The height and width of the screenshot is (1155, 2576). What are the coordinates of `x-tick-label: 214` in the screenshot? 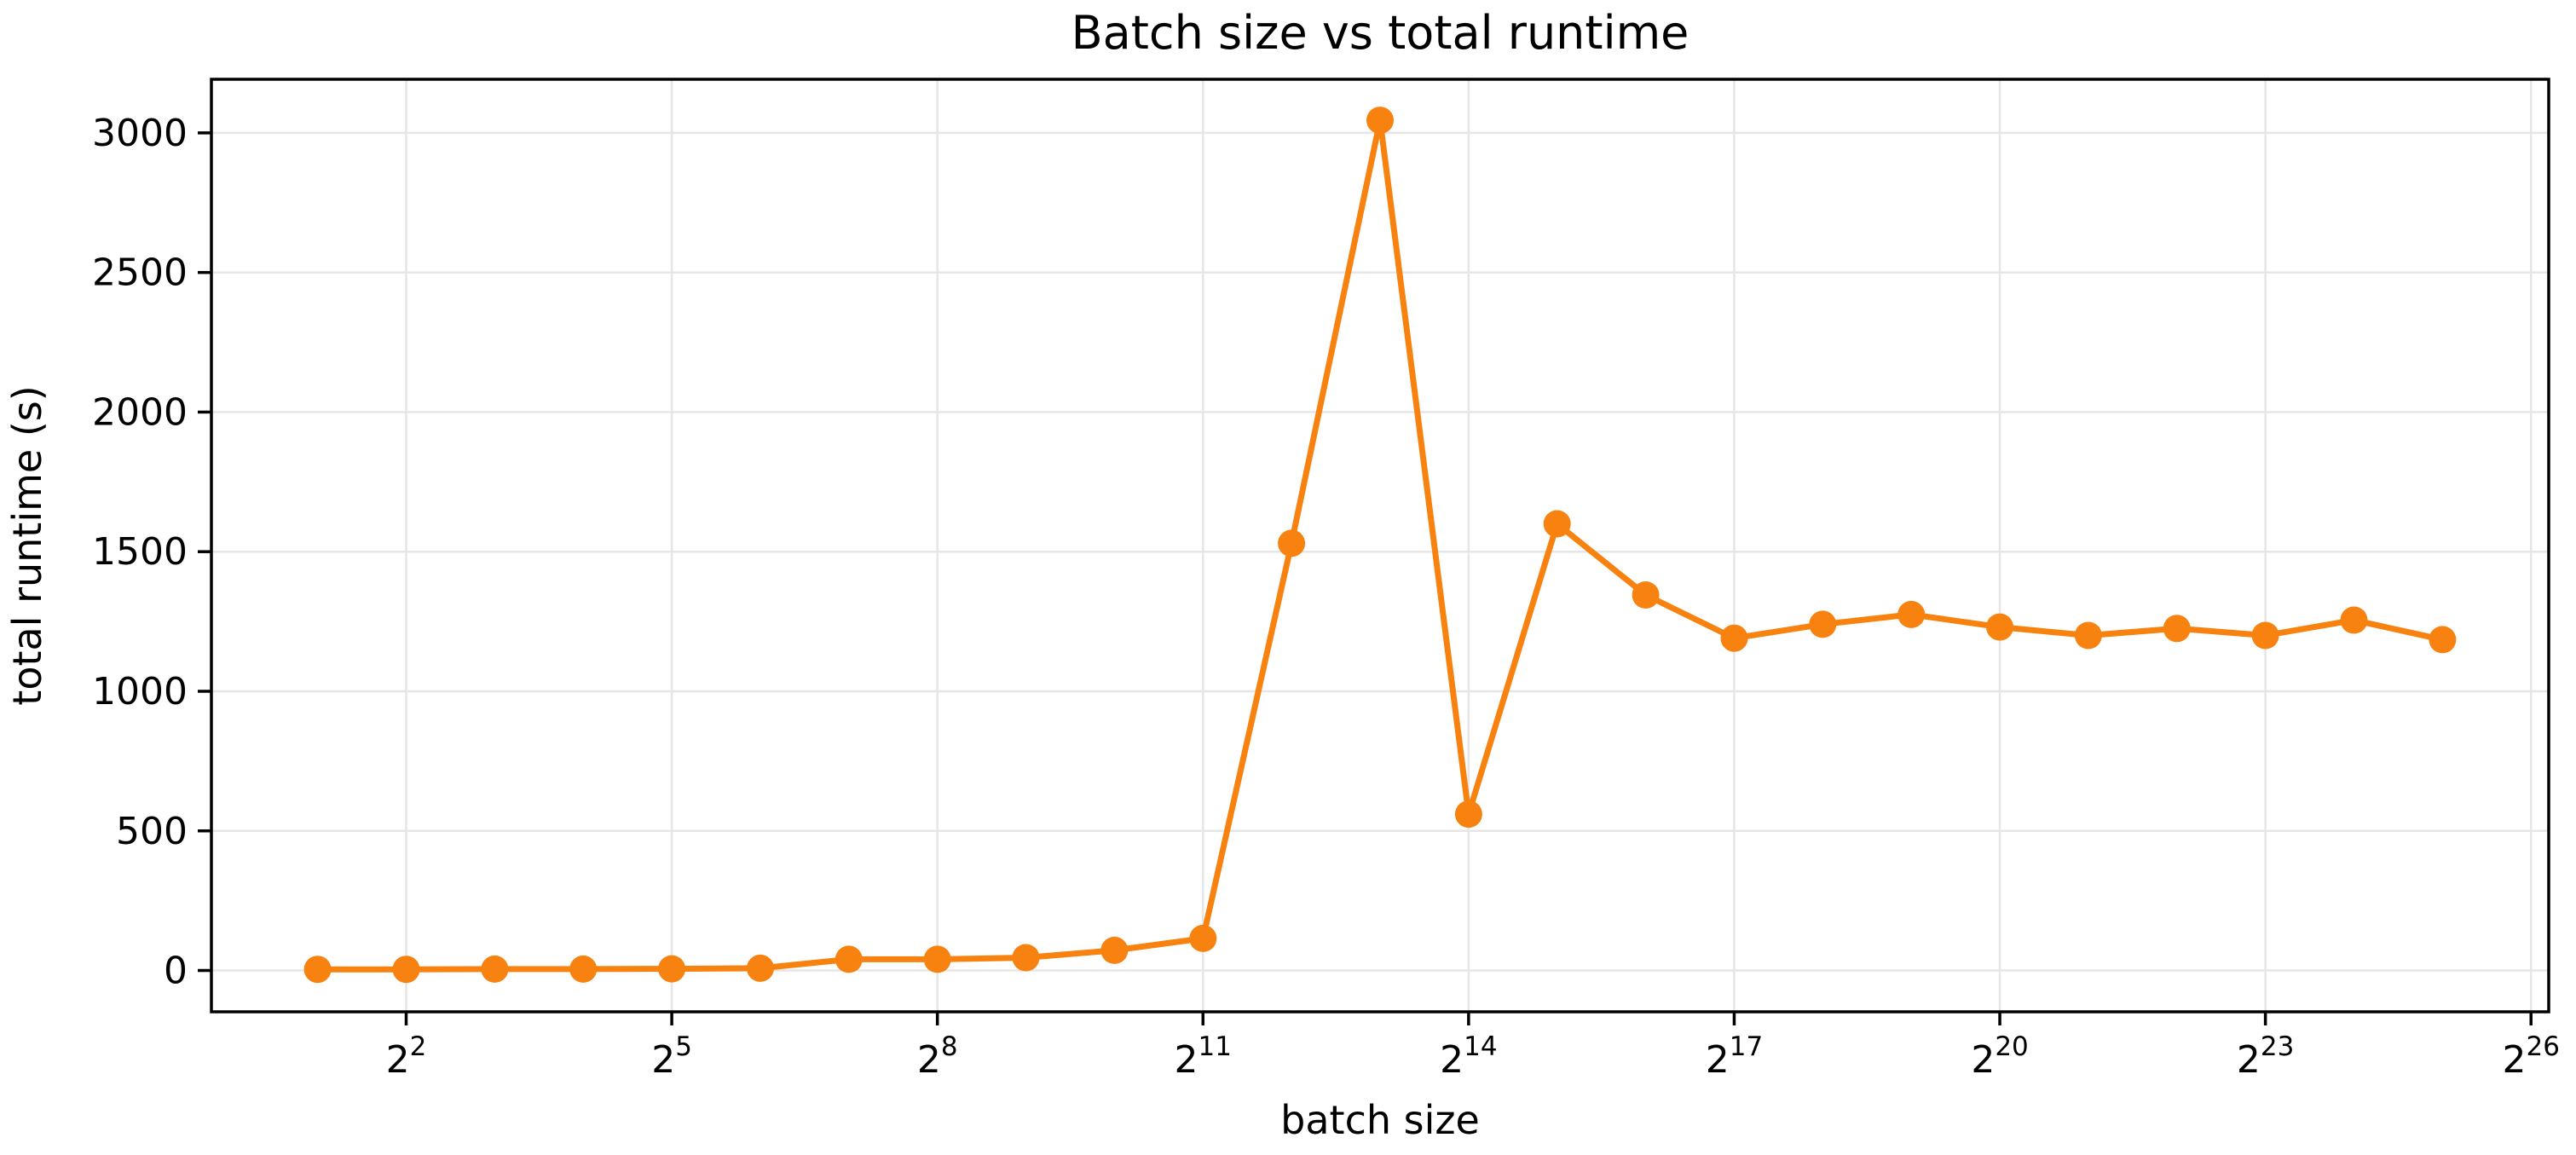 It's located at (1468, 1056).